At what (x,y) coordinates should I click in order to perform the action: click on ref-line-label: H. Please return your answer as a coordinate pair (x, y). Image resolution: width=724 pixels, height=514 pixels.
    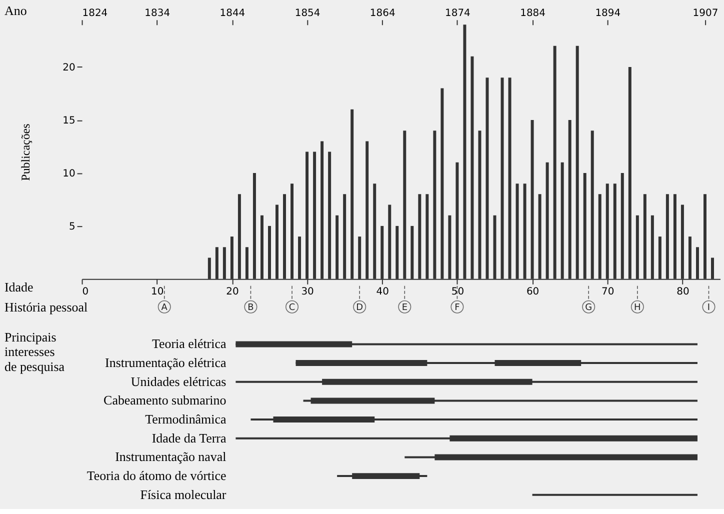
    Looking at the image, I should click on (637, 307).